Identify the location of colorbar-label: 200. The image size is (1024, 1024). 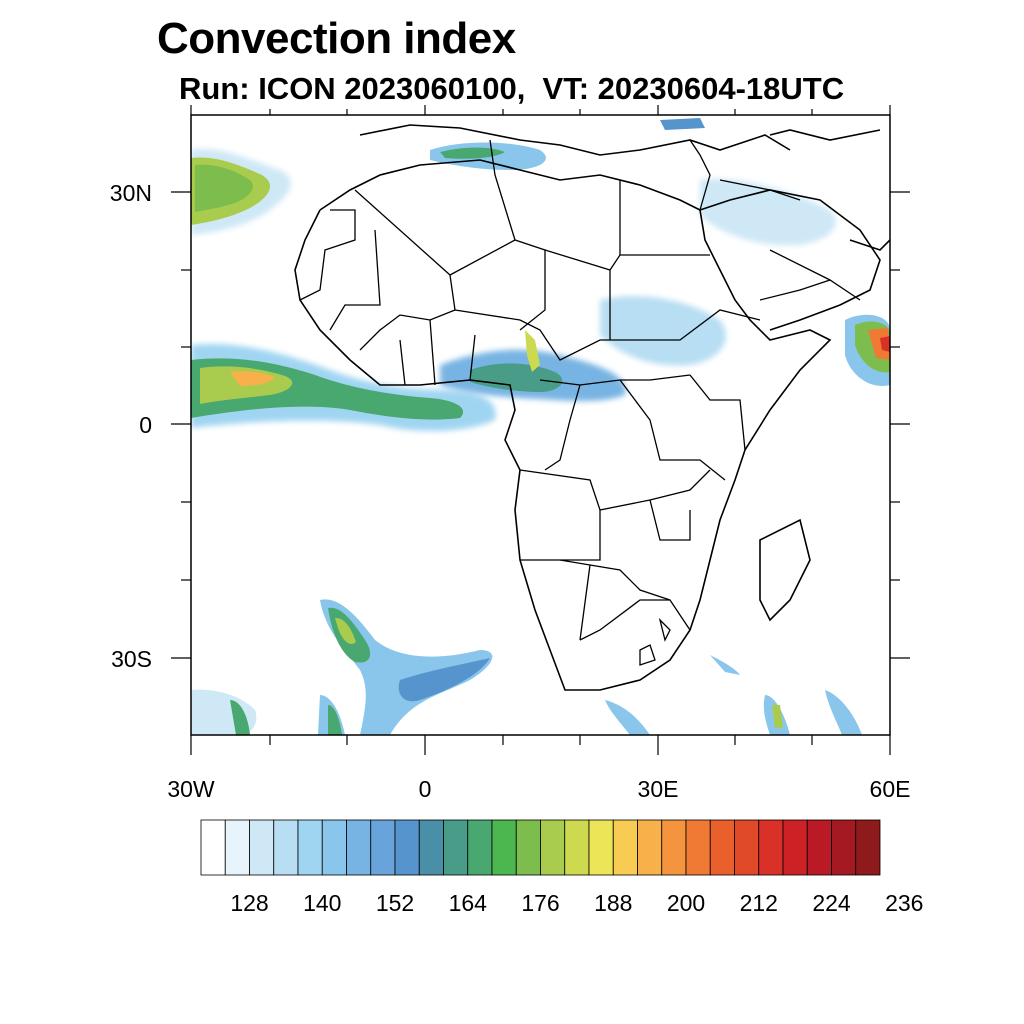
(686, 903).